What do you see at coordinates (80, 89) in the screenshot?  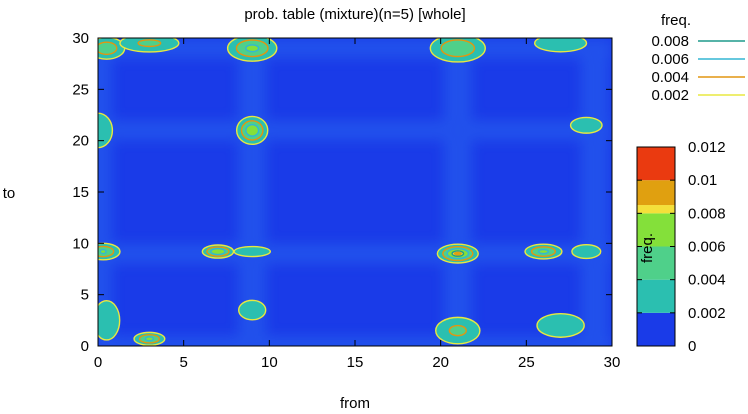 I see `y-tick-label: 25` at bounding box center [80, 89].